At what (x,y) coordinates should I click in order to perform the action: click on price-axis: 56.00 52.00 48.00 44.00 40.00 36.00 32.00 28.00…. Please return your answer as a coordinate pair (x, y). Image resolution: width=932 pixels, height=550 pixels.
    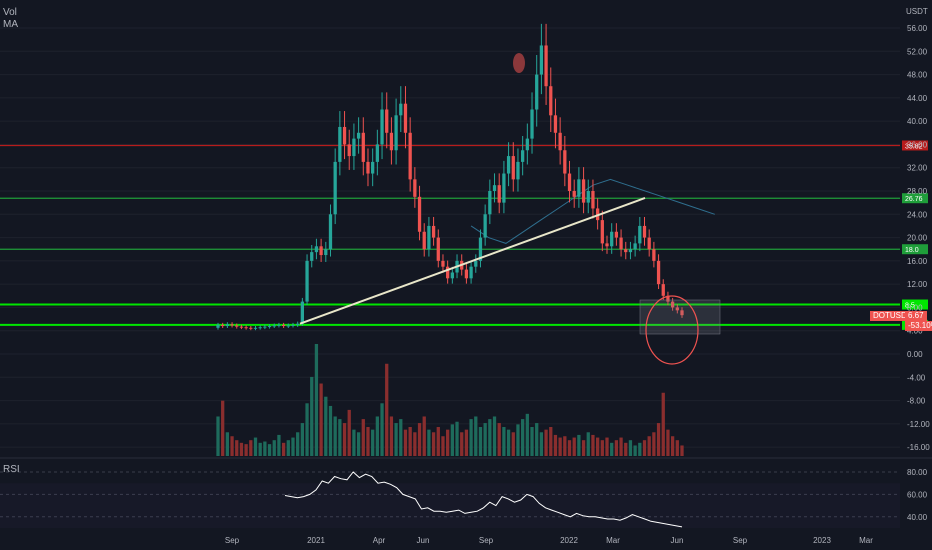
    Looking at the image, I should click on (918, 238).